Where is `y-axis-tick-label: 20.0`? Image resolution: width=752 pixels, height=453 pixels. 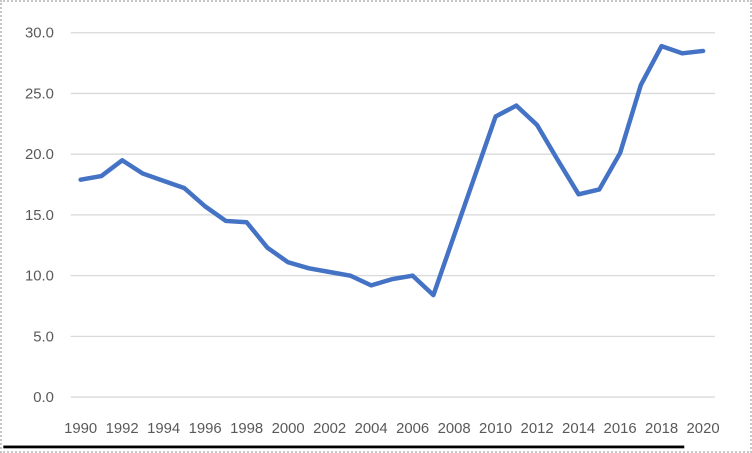
y-axis-tick-label: 20.0 is located at coordinates (39, 155).